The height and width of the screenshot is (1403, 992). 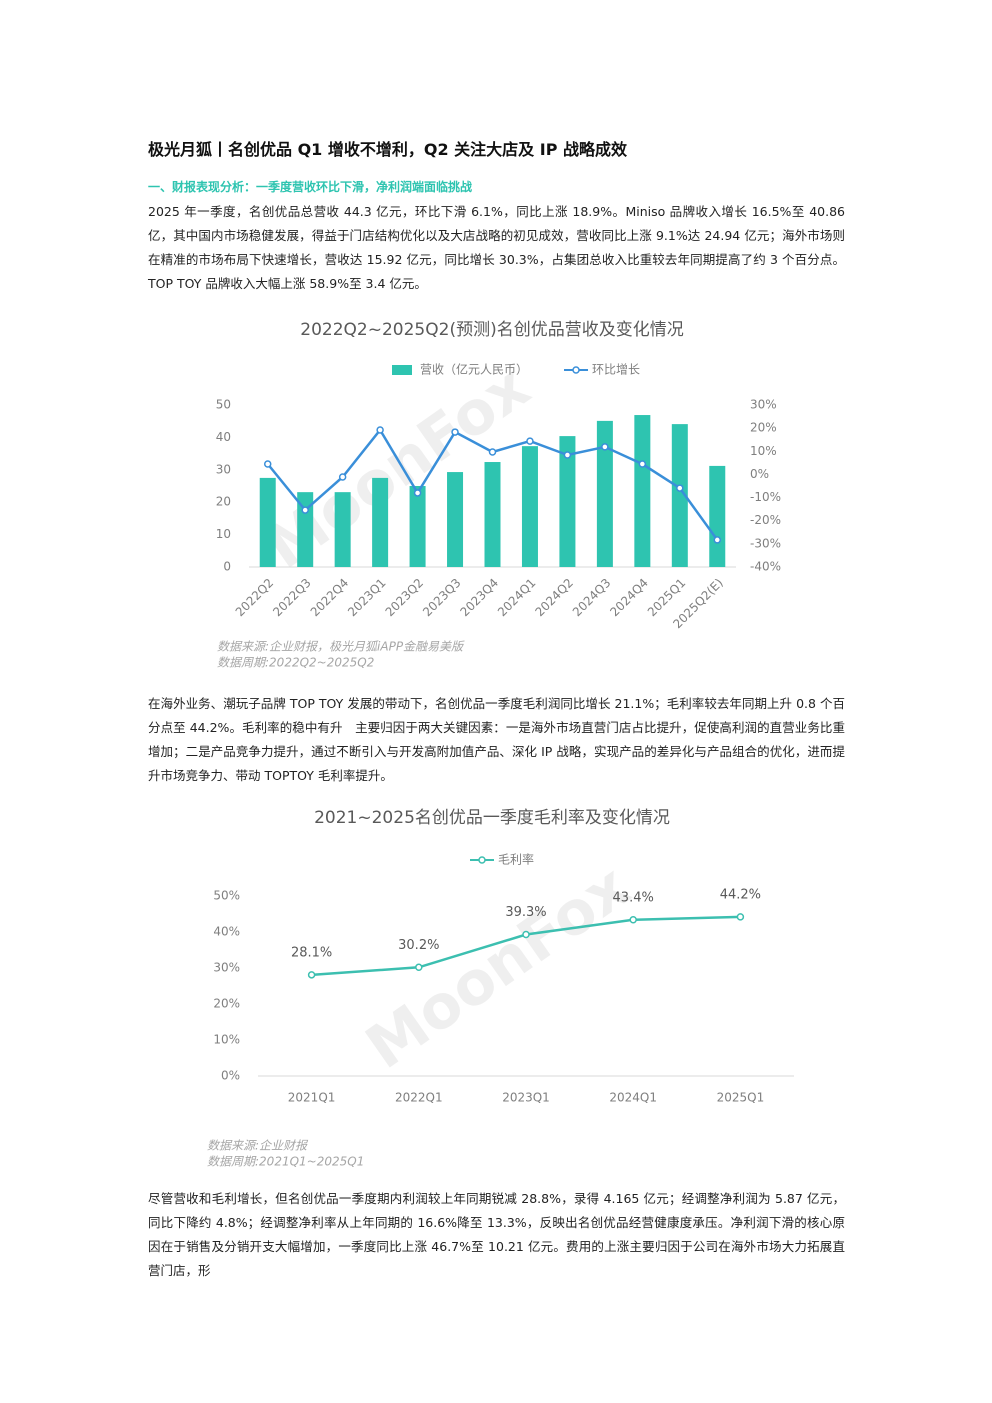 What do you see at coordinates (419, 1098) in the screenshot?
I see `x-tick-label: 2022Q1` at bounding box center [419, 1098].